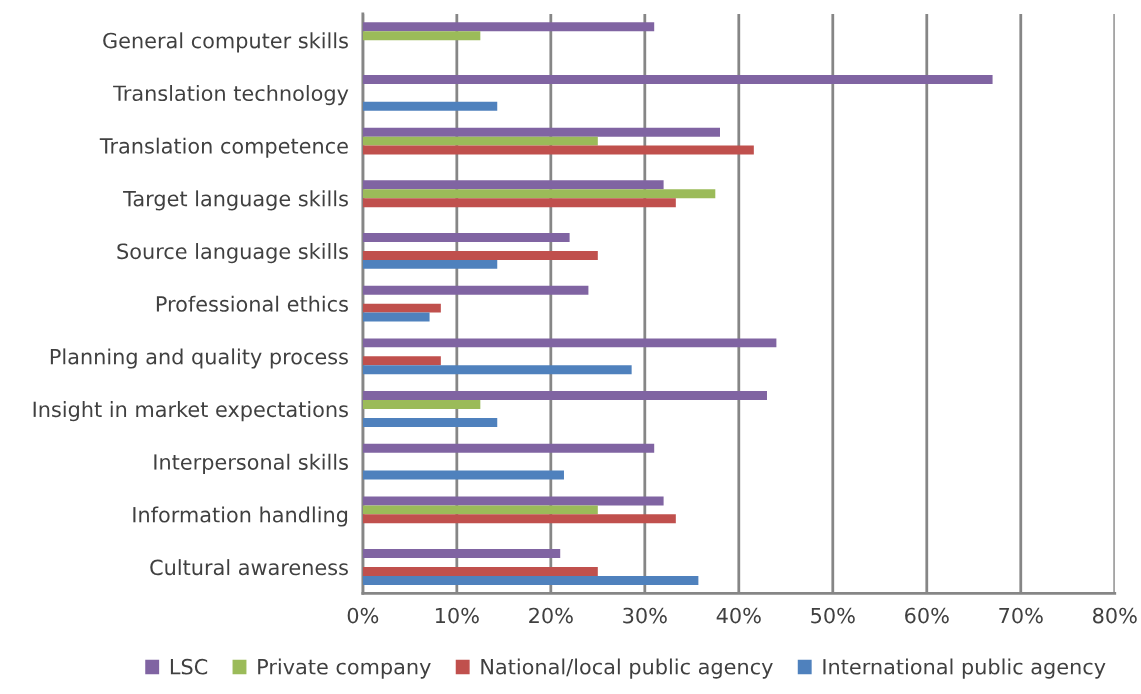  What do you see at coordinates (231, 95) in the screenshot?
I see `y-tick-label: Translation technology` at bounding box center [231, 95].